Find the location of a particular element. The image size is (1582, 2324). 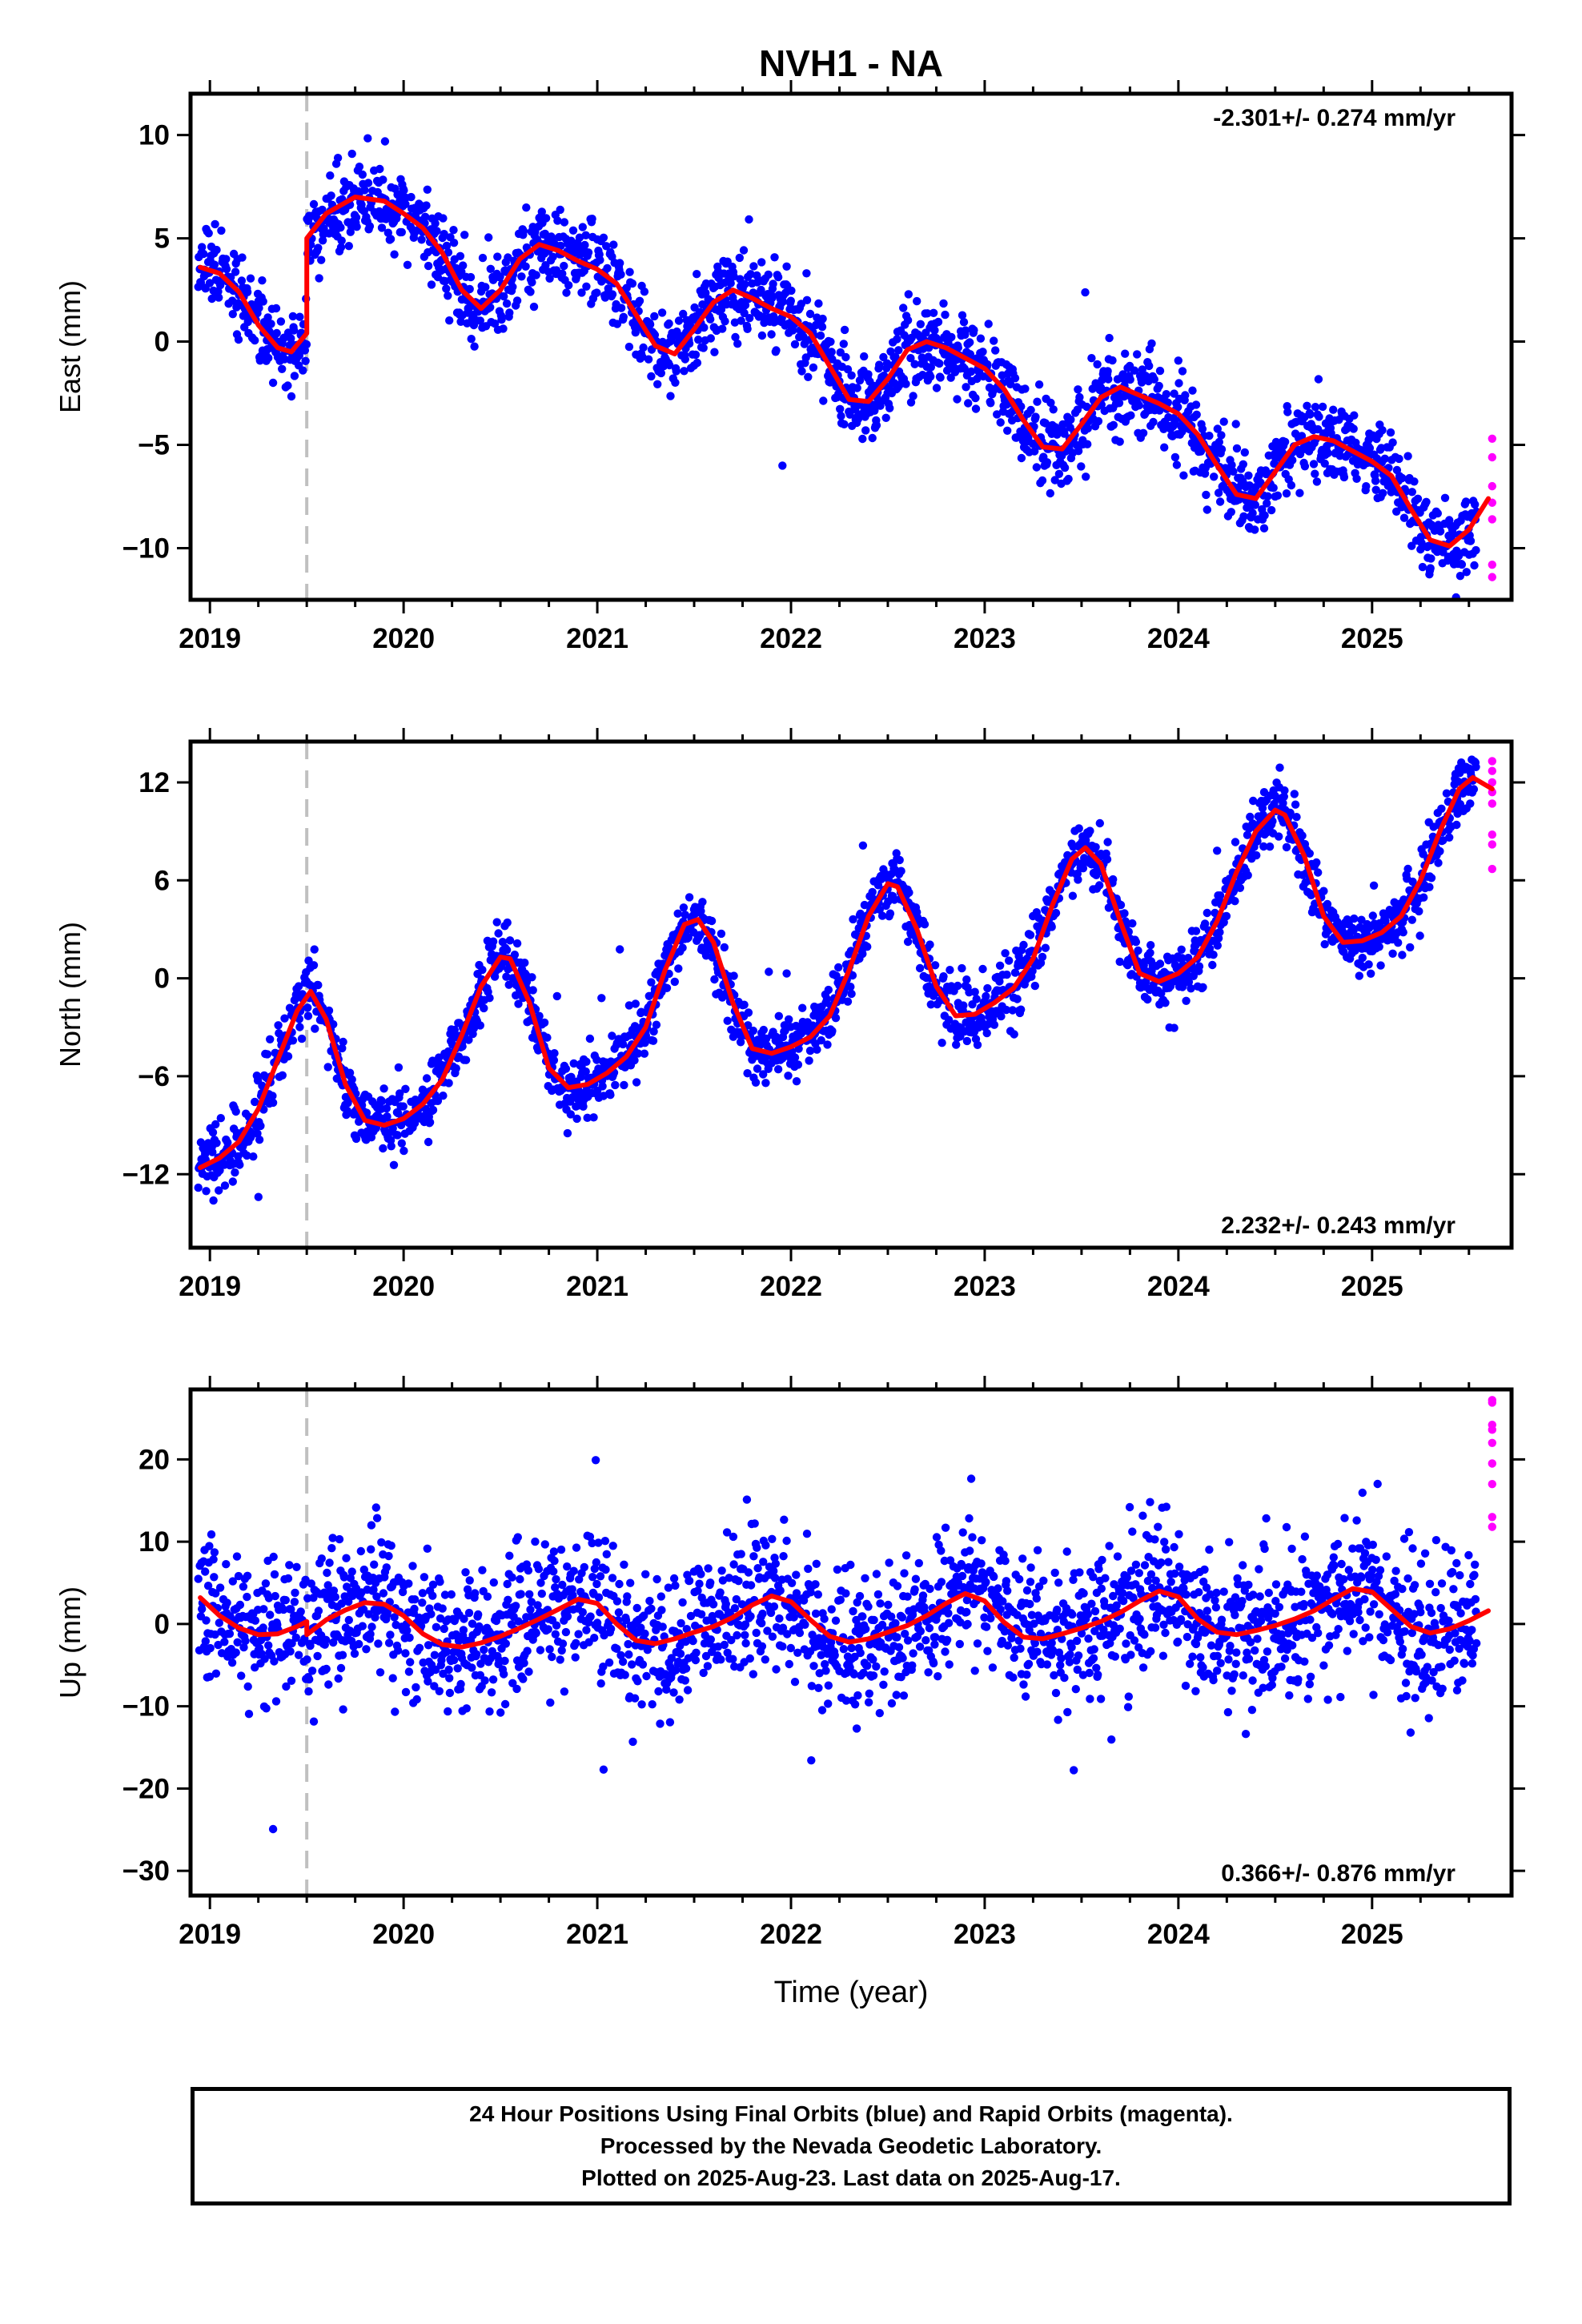

x-tick-label: 2021 is located at coordinates (597, 638).